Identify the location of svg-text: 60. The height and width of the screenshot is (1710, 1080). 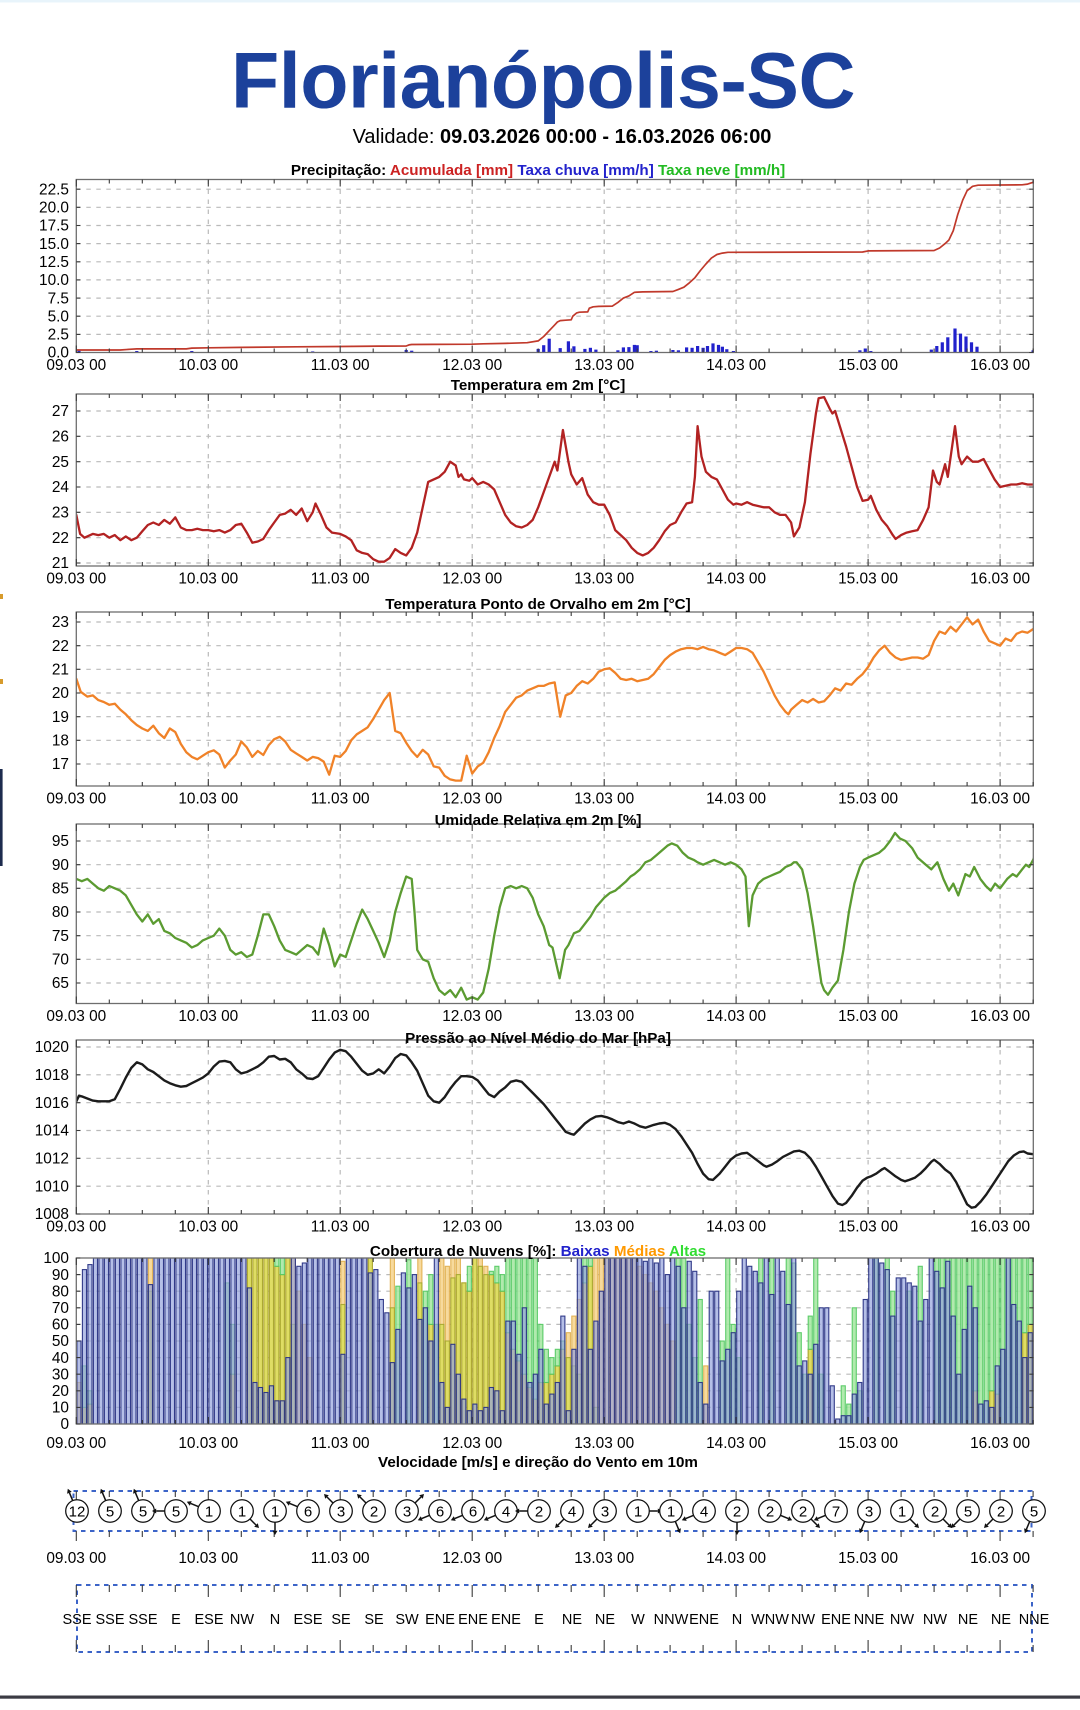
(60, 1325).